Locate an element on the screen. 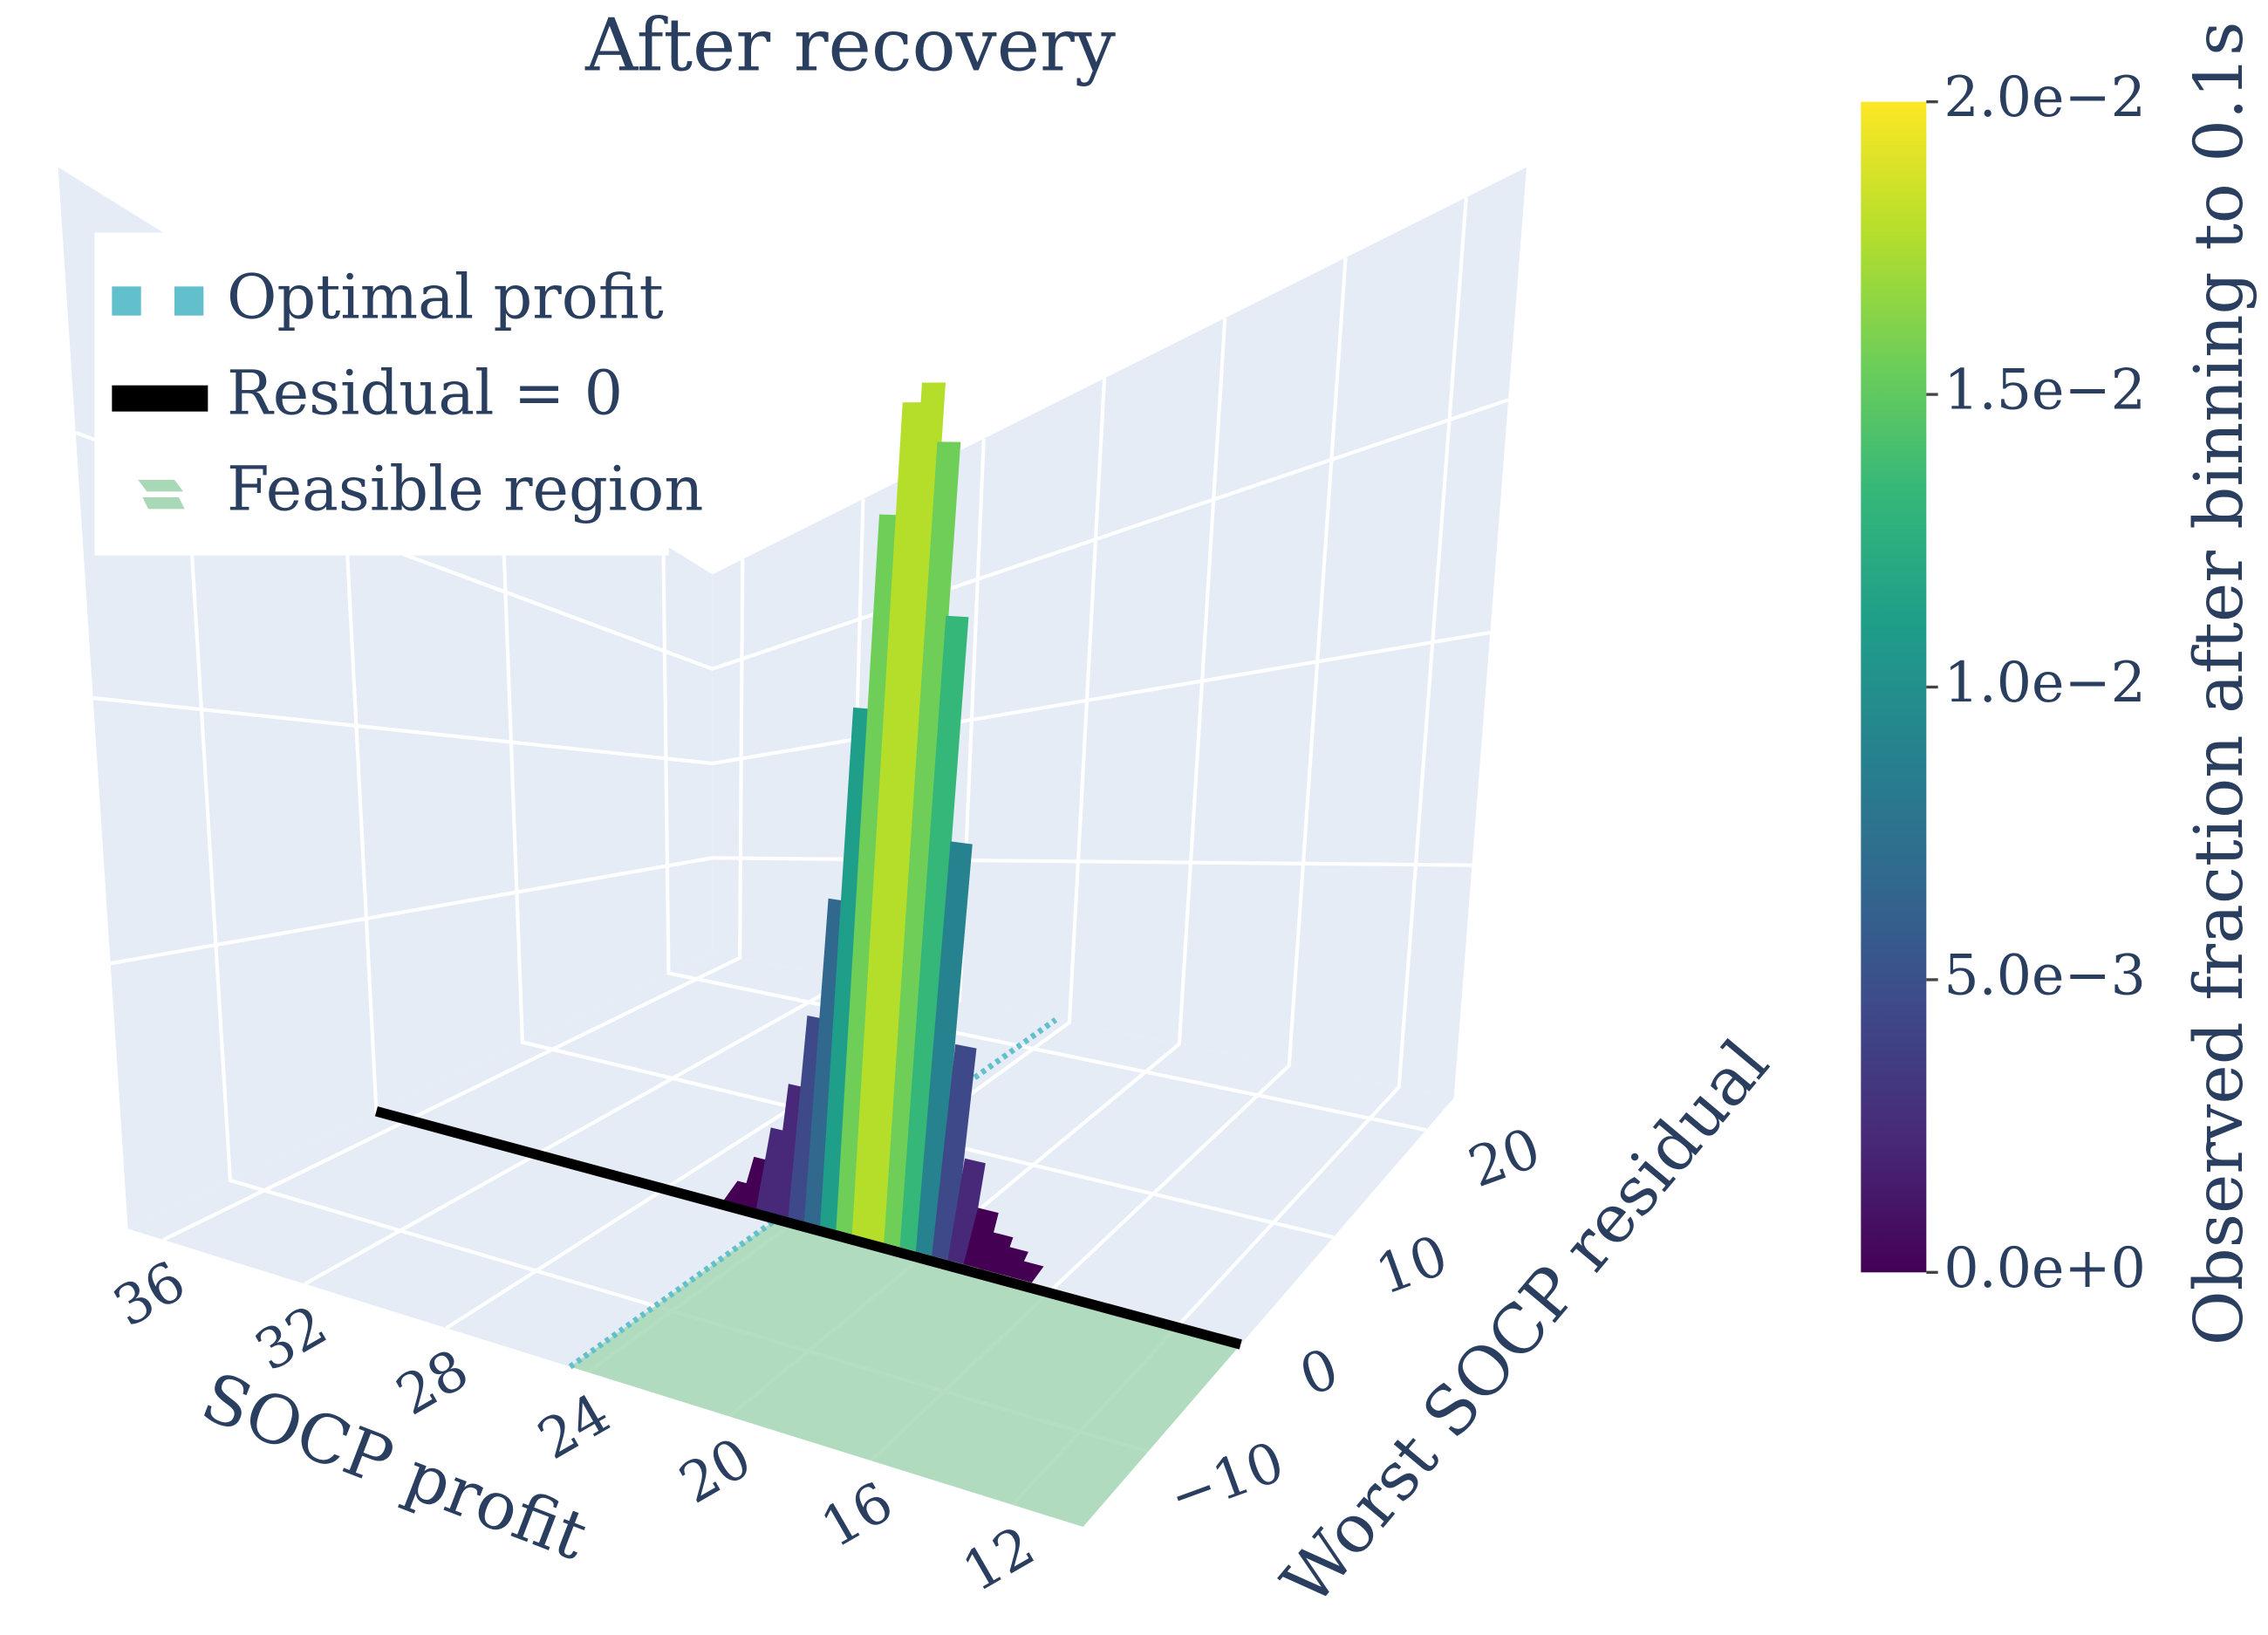 The image size is (2268, 1635). x-tick-label: 28 is located at coordinates (433, 1382).